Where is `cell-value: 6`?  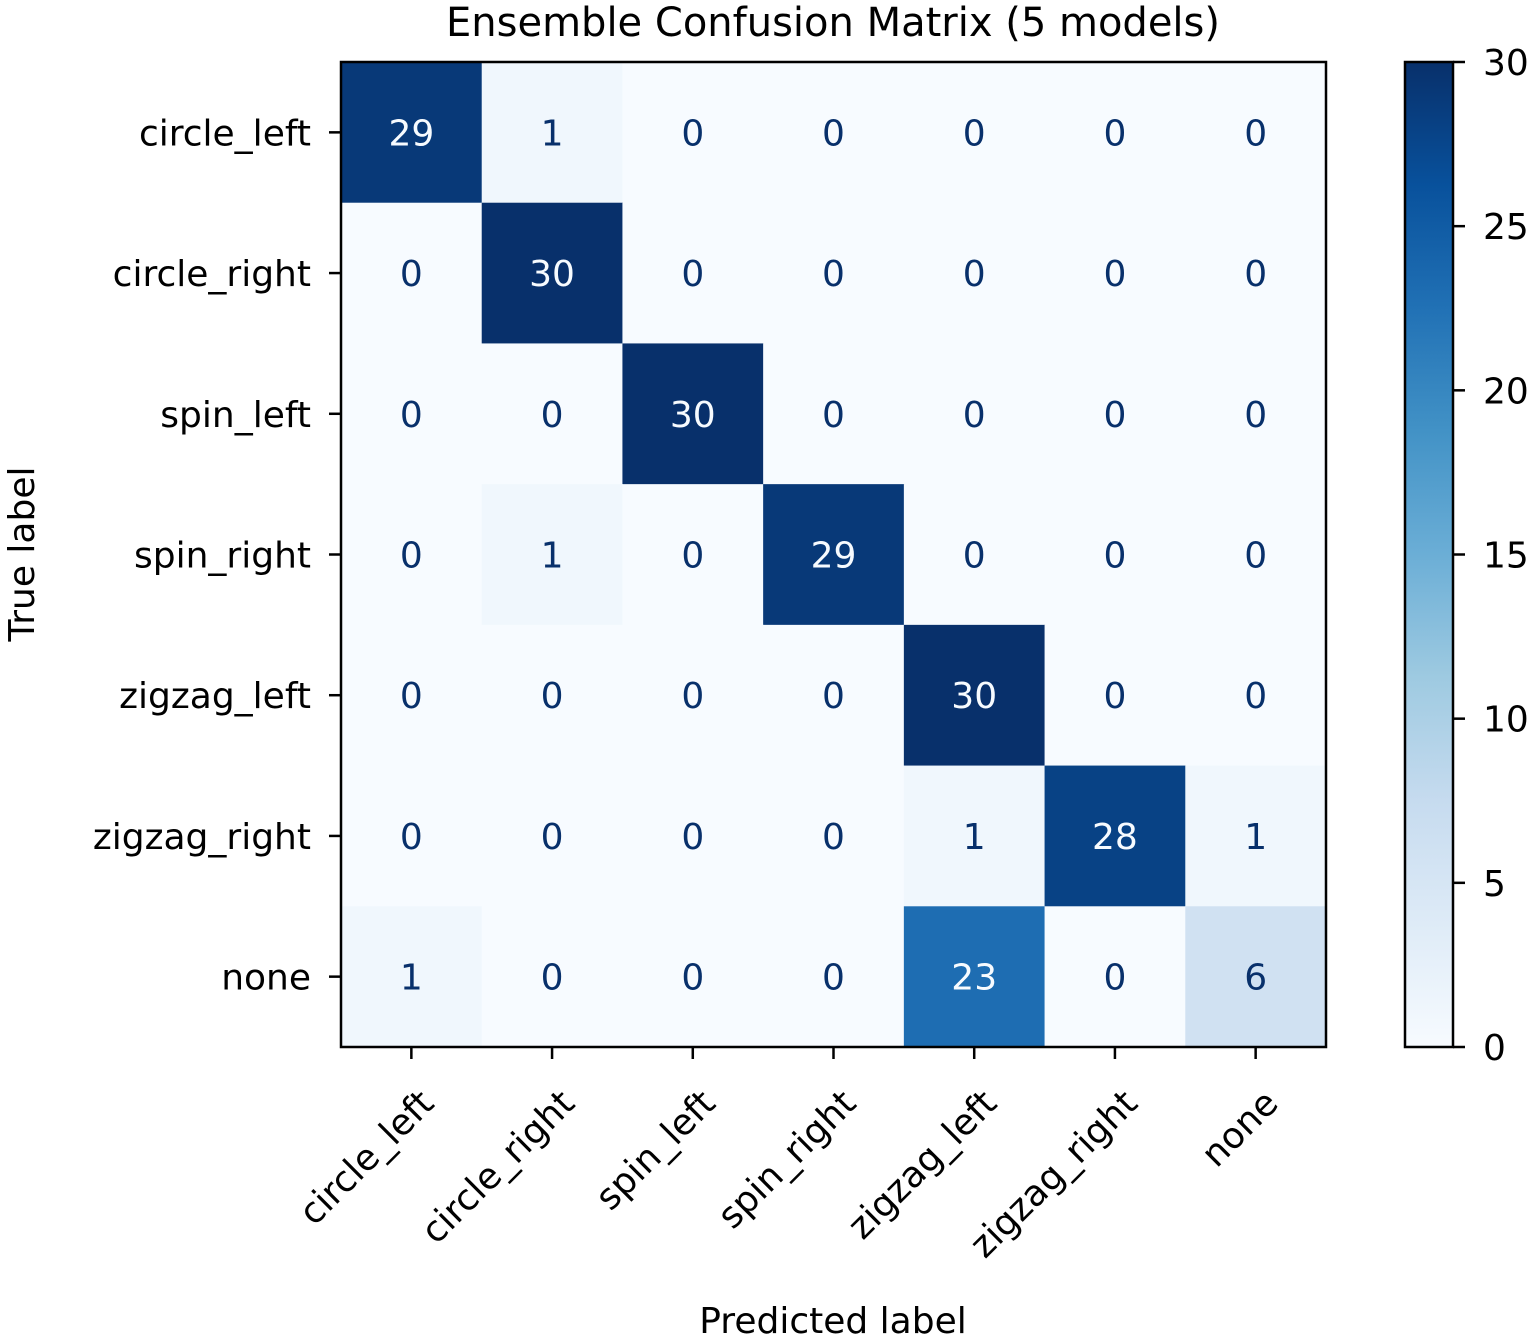
cell-value: 6 is located at coordinates (1255, 978).